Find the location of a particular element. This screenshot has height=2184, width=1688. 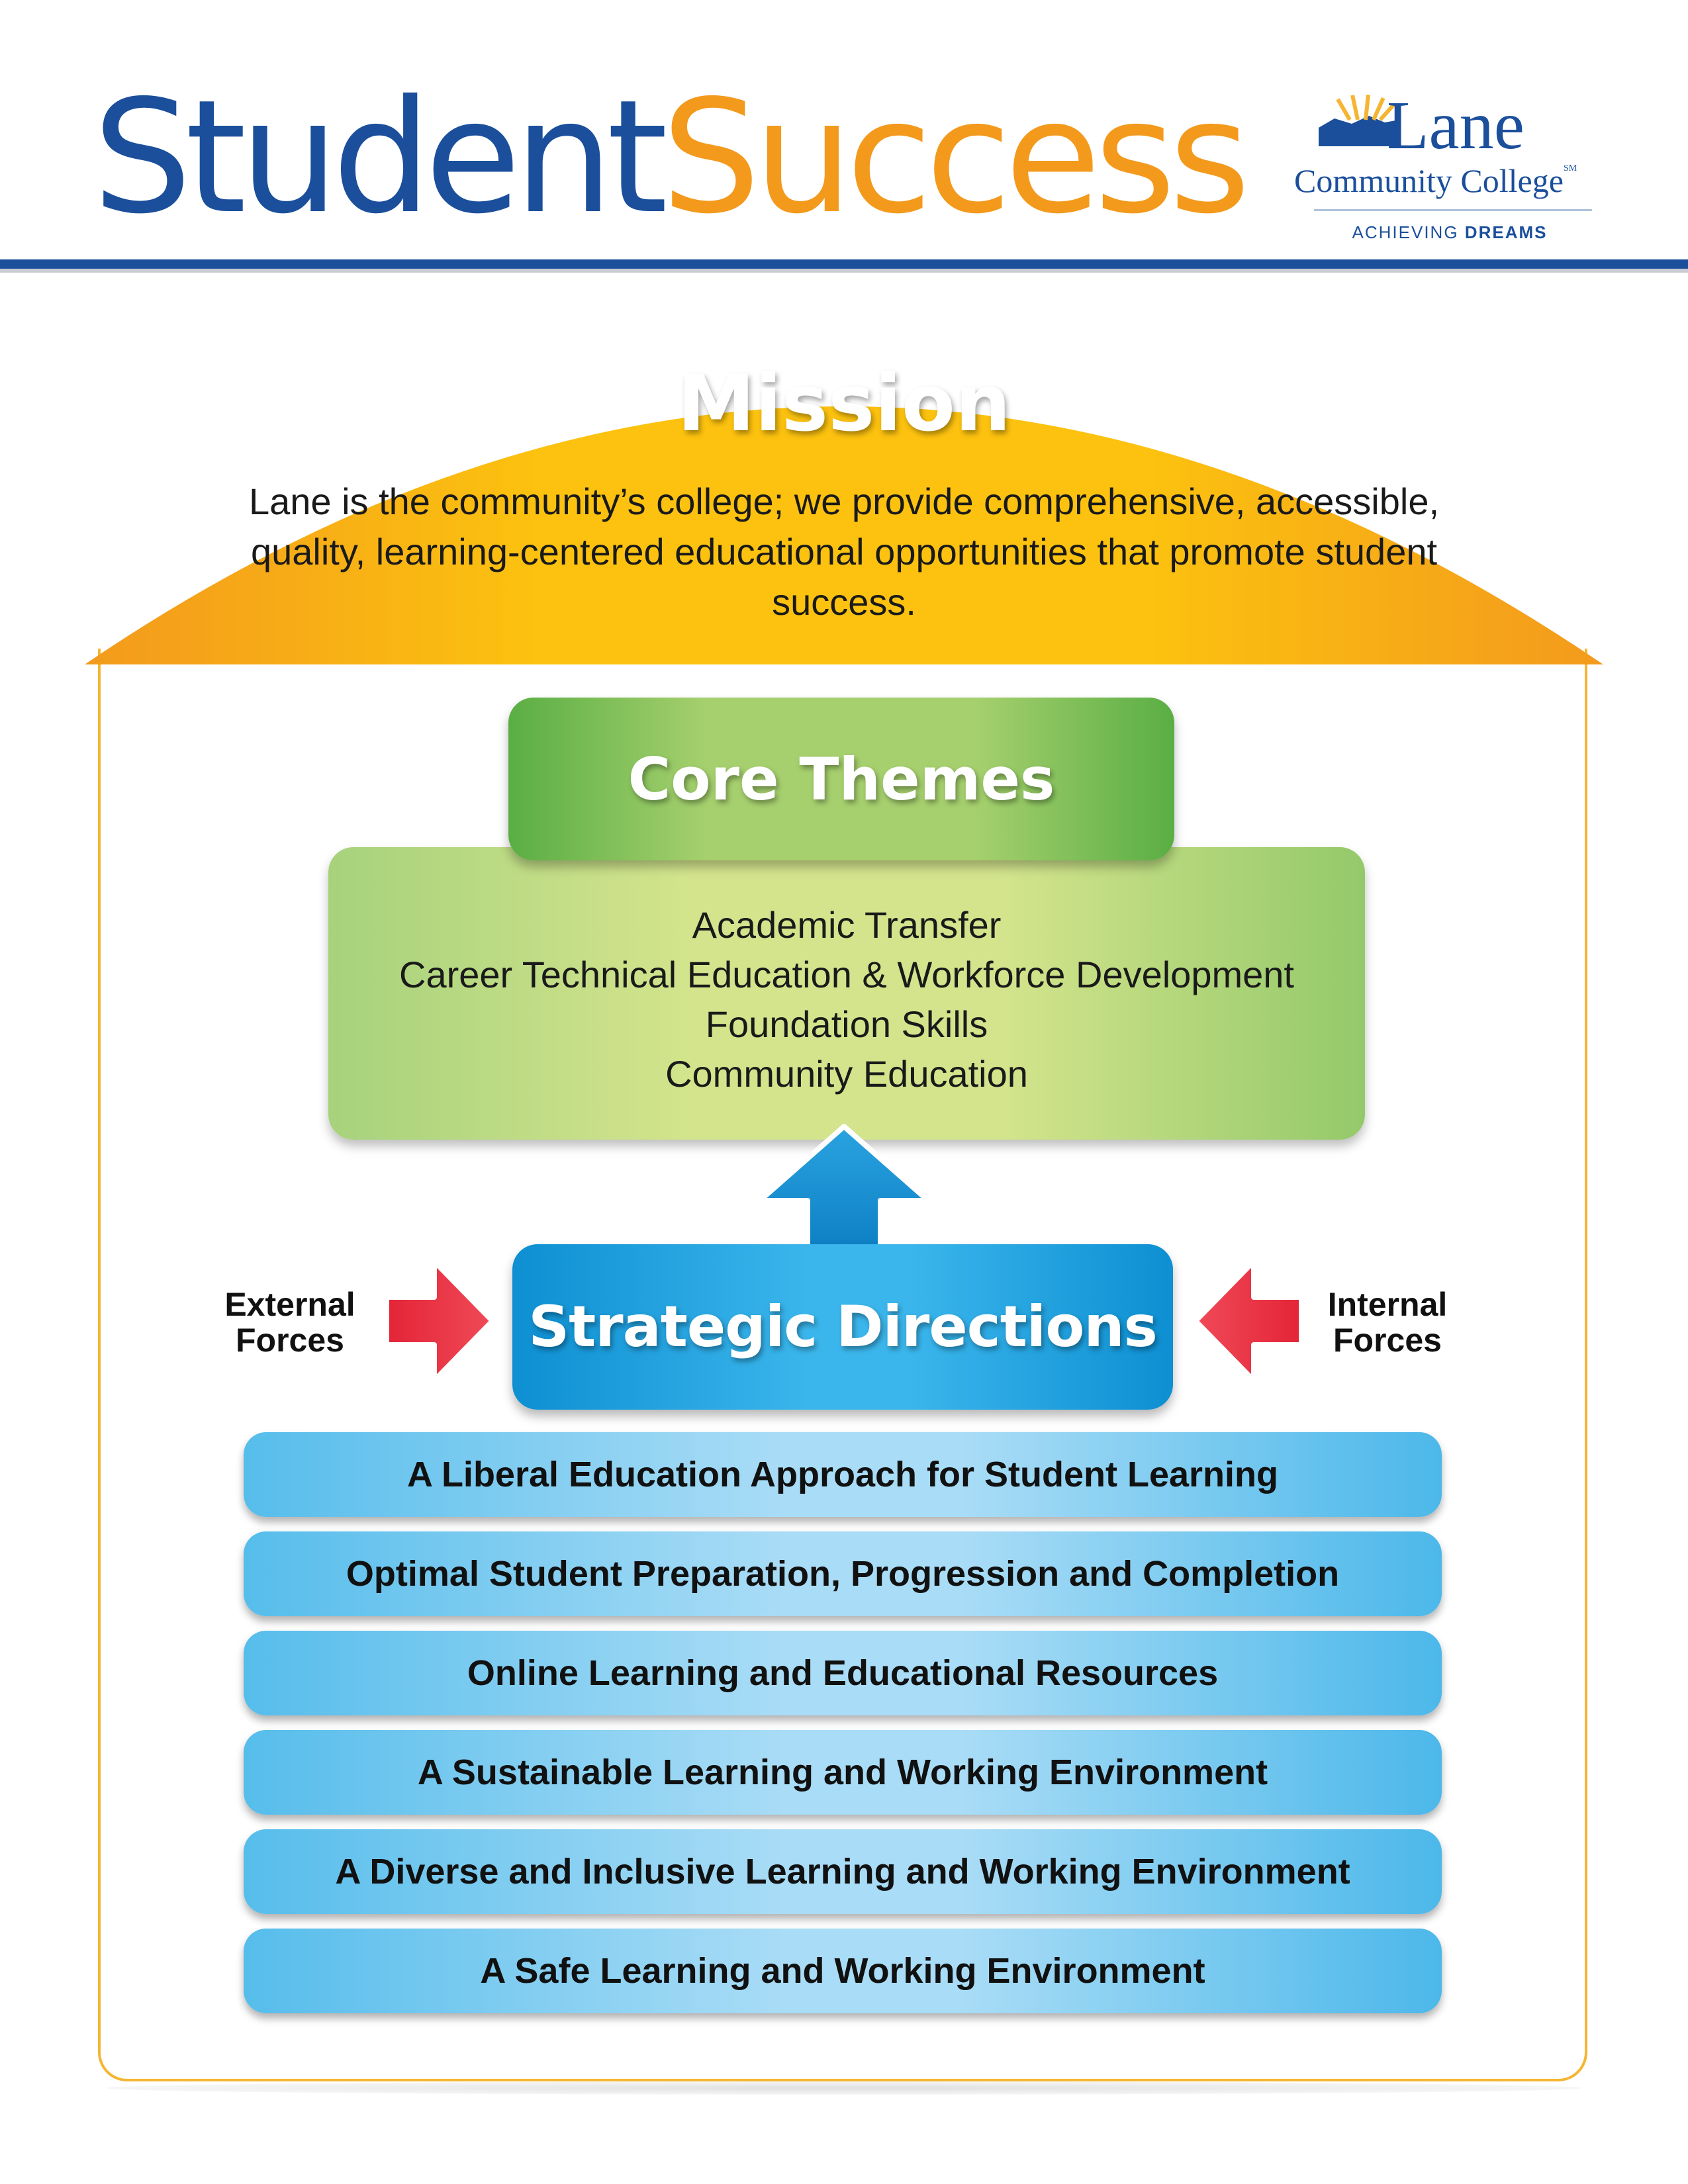

core-themes-title: Core Themes is located at coordinates (841, 779).